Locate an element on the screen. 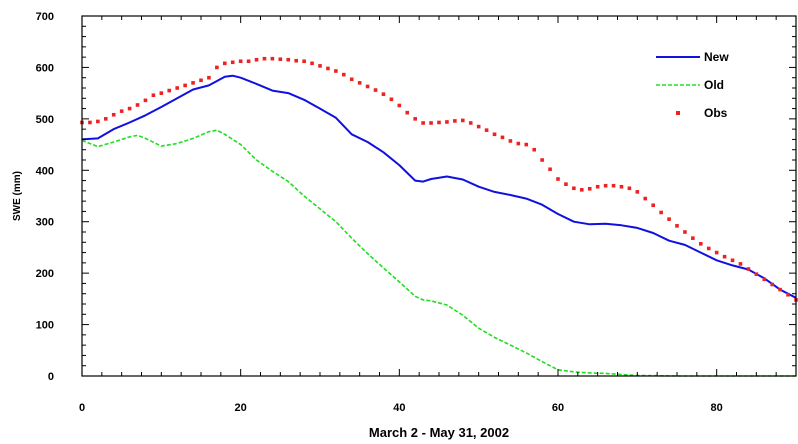  y-tick-label: 300 is located at coordinates (45, 223).